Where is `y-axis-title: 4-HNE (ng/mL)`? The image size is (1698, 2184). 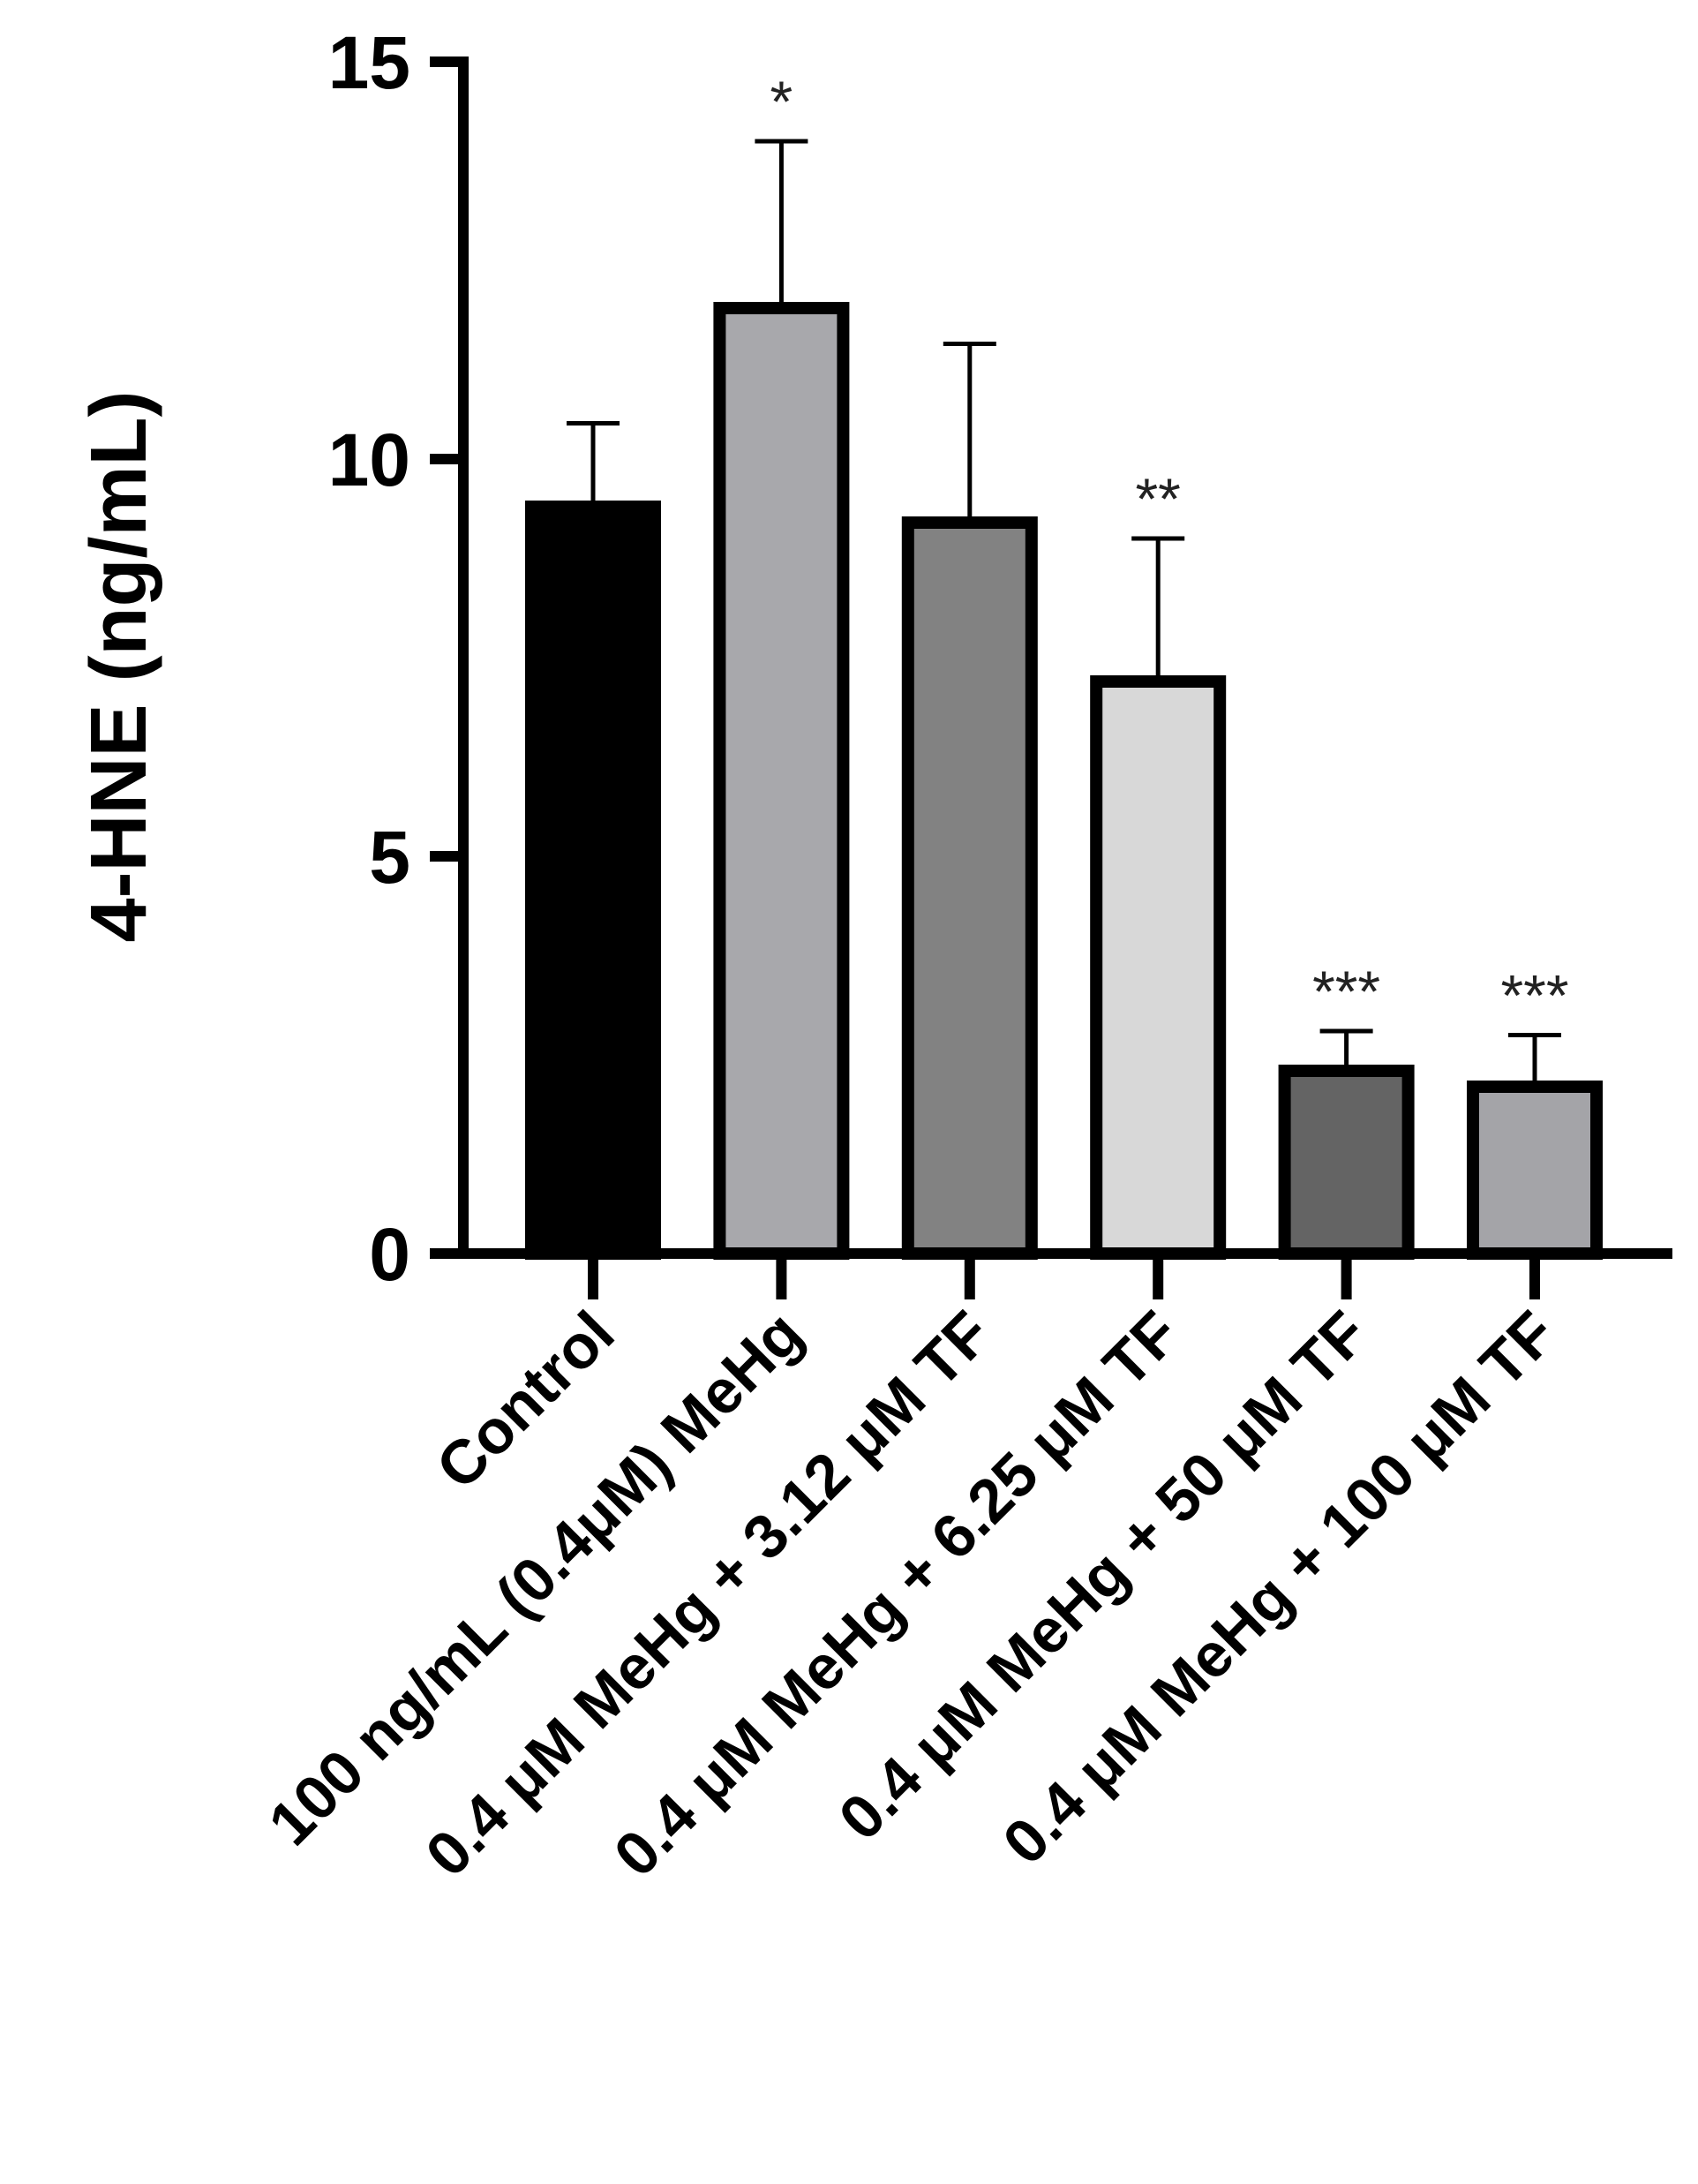
y-axis-title: 4-HNE (ng/mL) is located at coordinates (119, 667).